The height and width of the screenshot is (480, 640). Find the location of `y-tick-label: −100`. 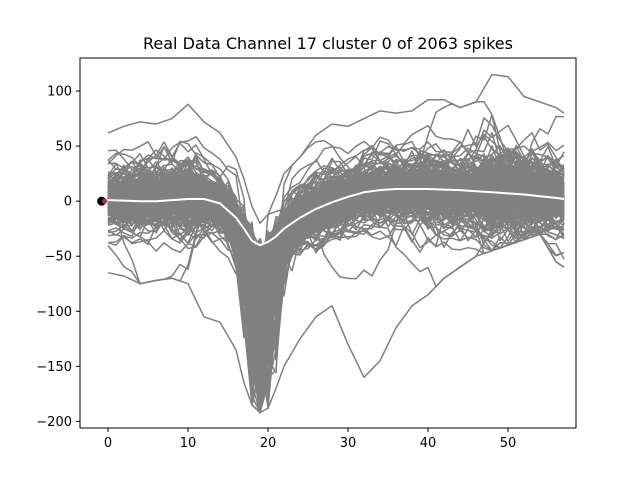

y-tick-label: −100 is located at coordinates (54, 312).